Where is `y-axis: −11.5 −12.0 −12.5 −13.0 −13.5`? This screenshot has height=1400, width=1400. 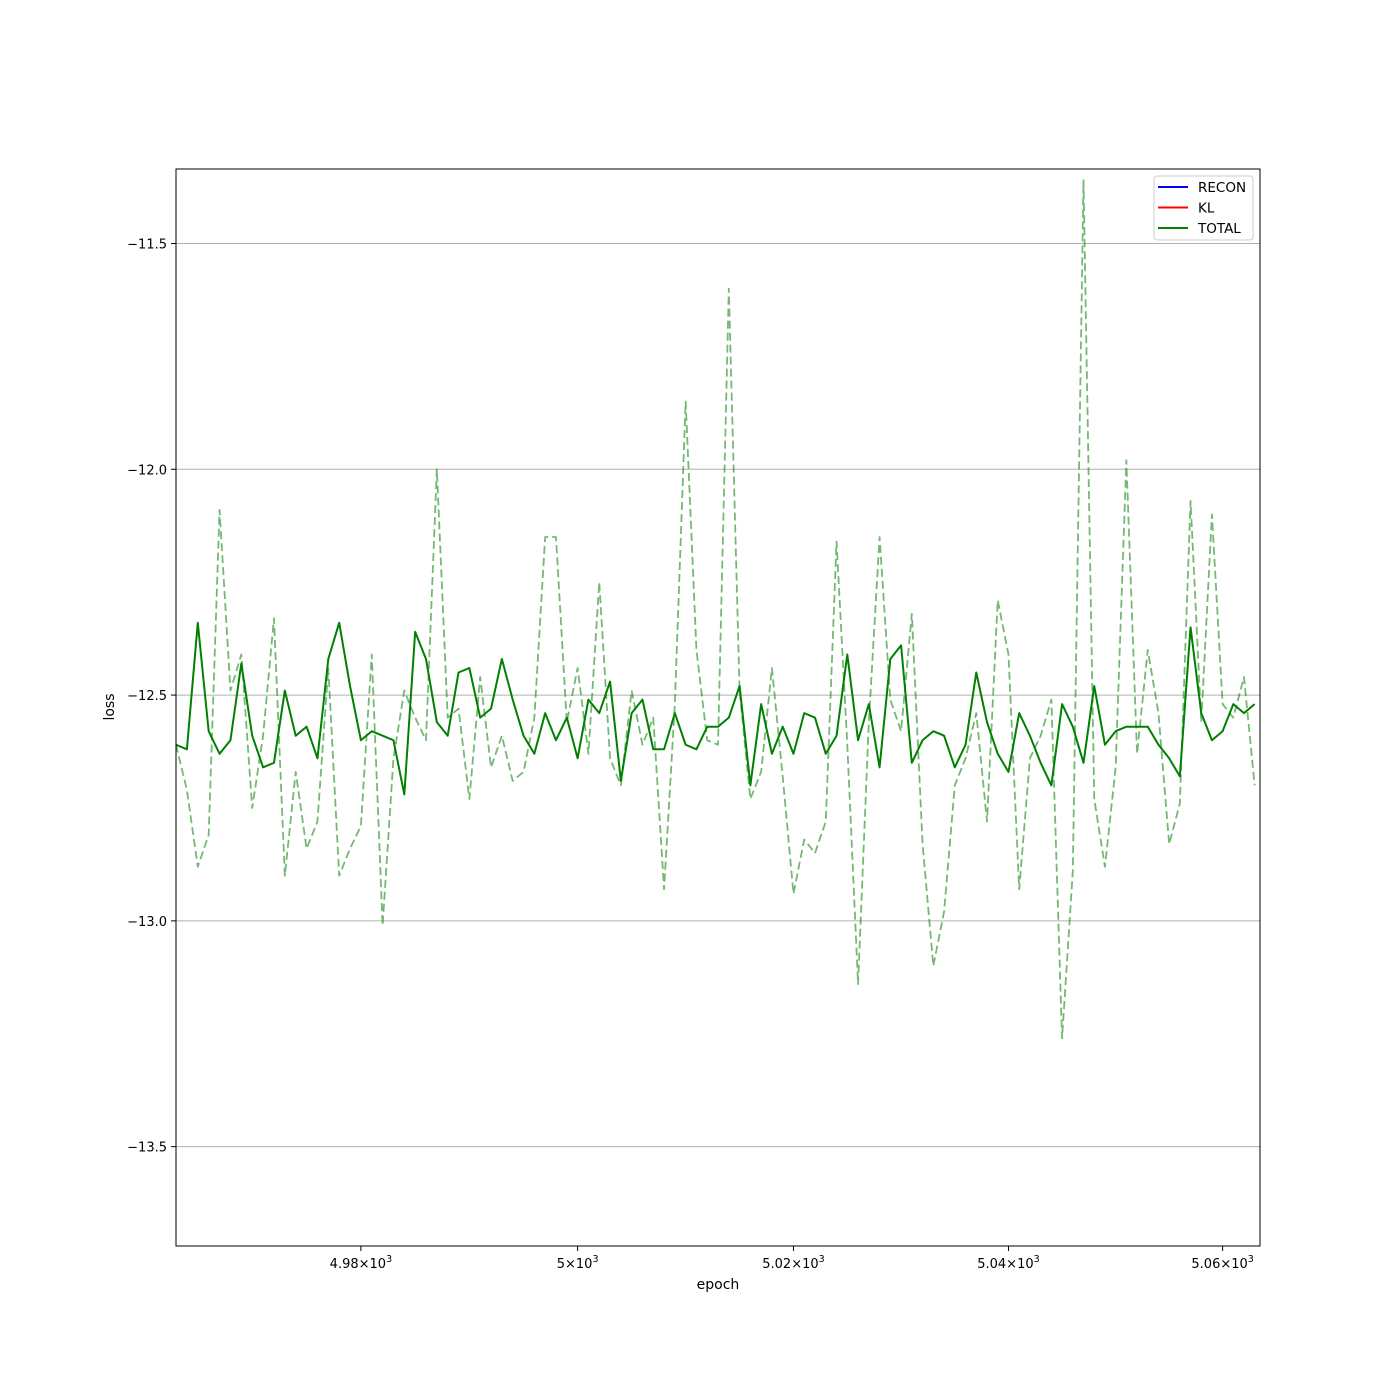 y-axis: −11.5 −12.0 −12.5 −13.0 −13.5 is located at coordinates (151, 697).